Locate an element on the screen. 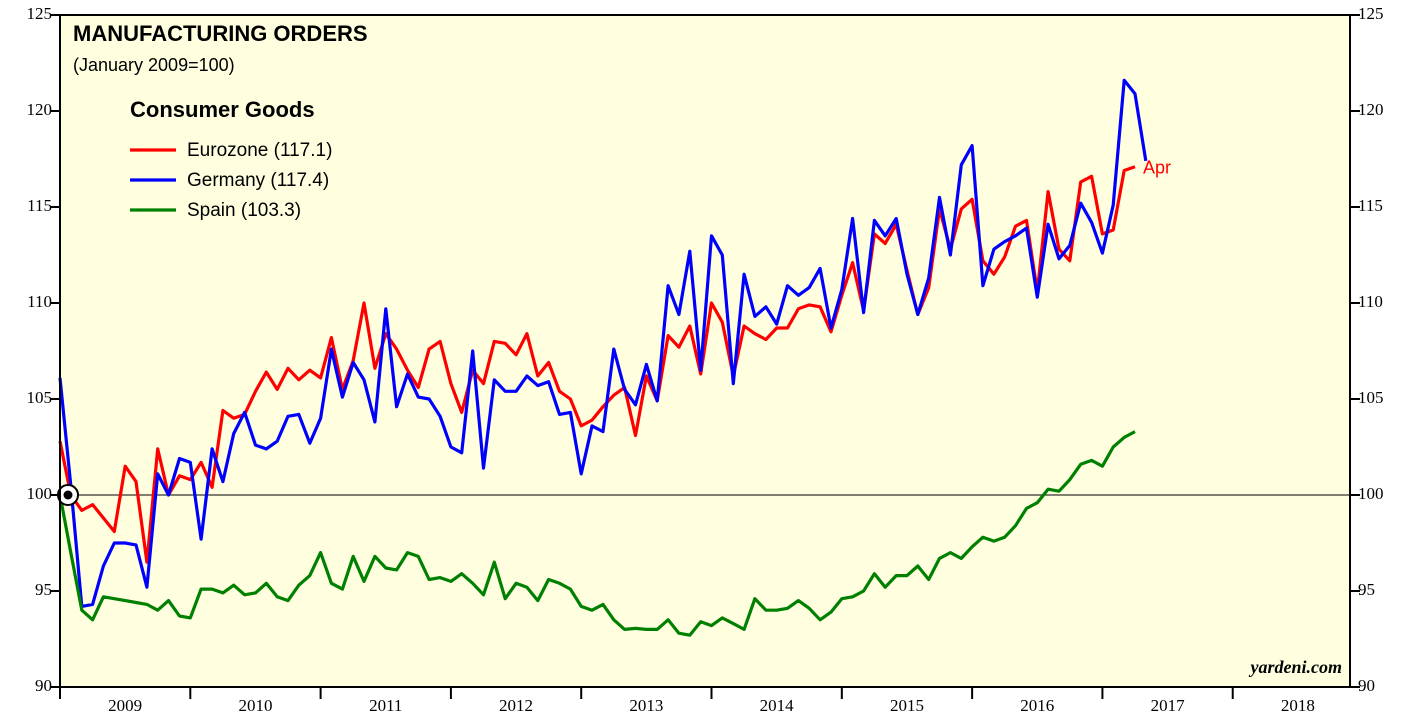 This screenshot has height=719, width=1409. y-tick-label: 110 is located at coordinates (39, 301).